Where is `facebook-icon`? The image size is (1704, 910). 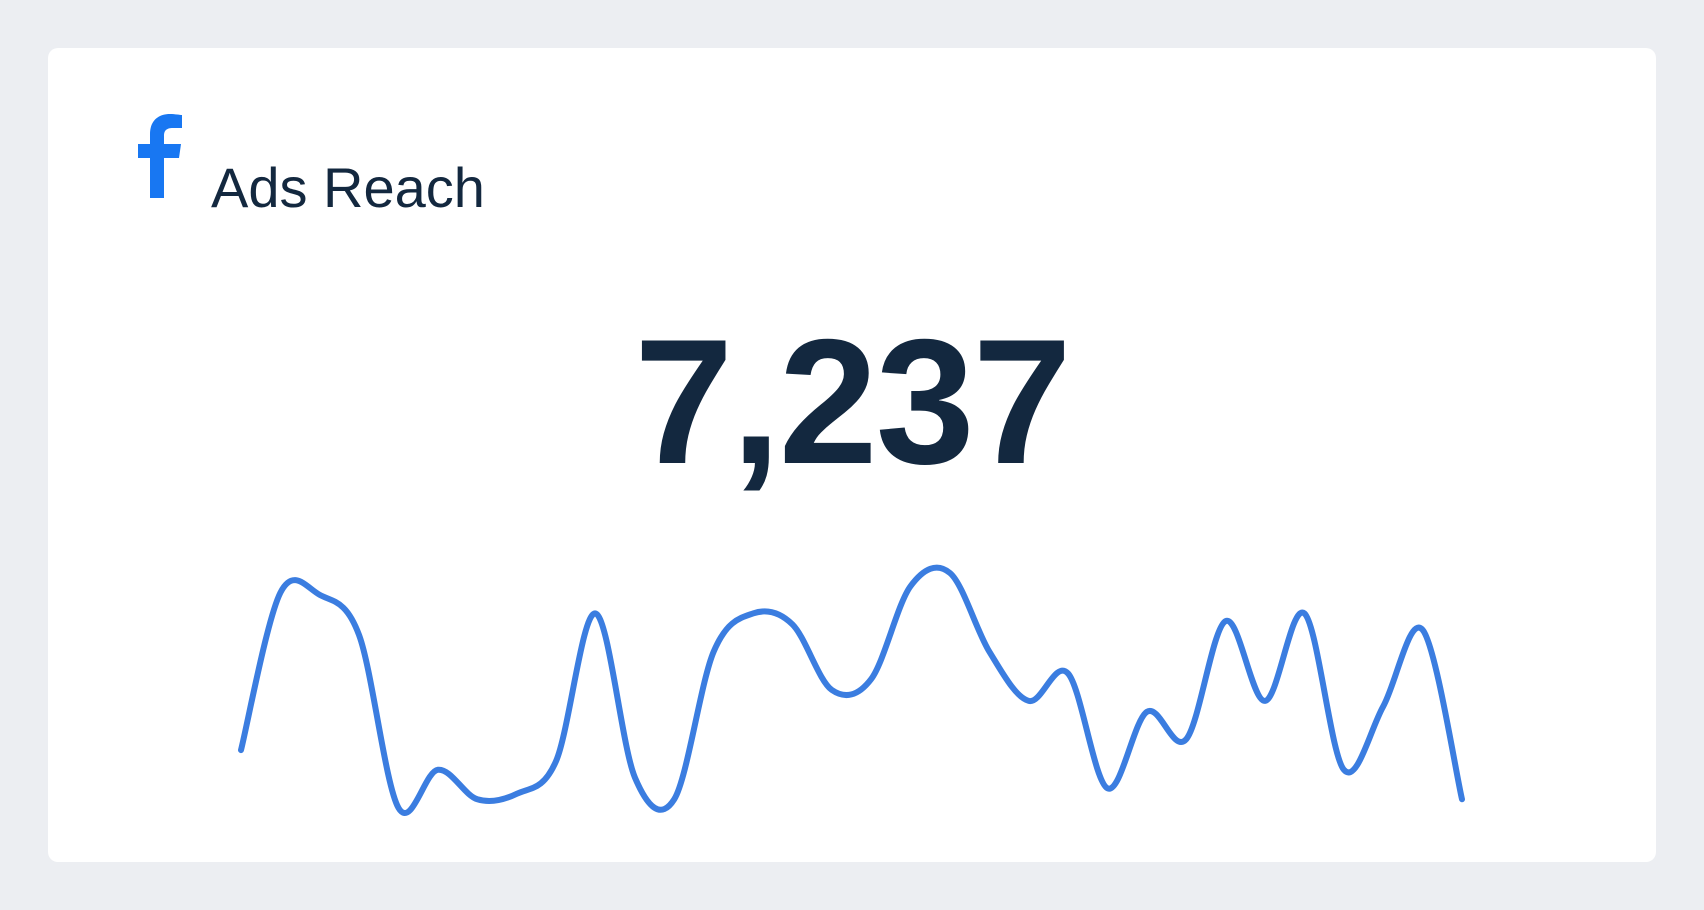
facebook-icon is located at coordinates (160, 156).